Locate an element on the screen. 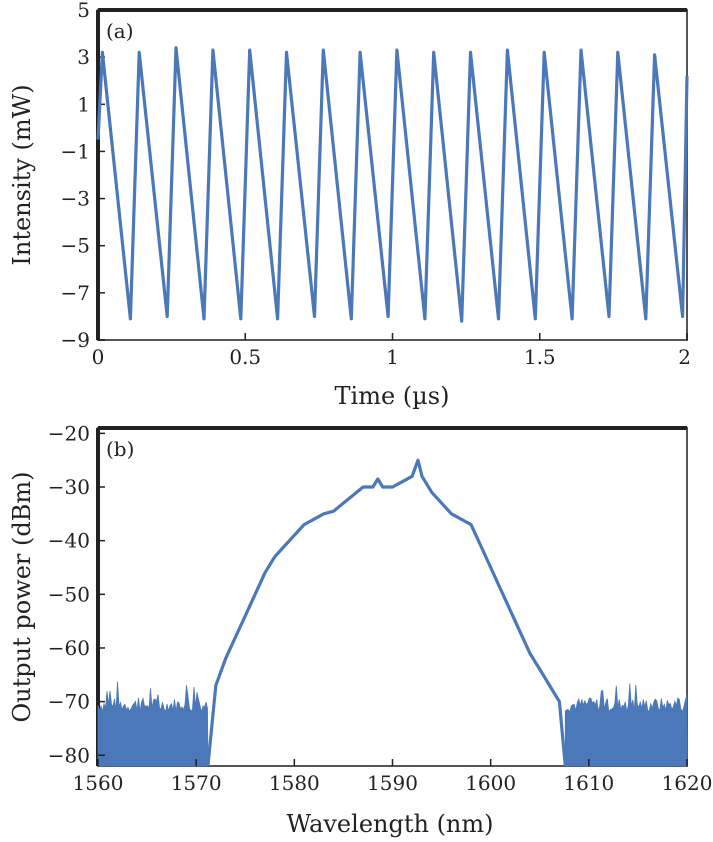 This screenshot has width=713, height=842. panel-b-y-tick-label: −30 is located at coordinates (69, 487).